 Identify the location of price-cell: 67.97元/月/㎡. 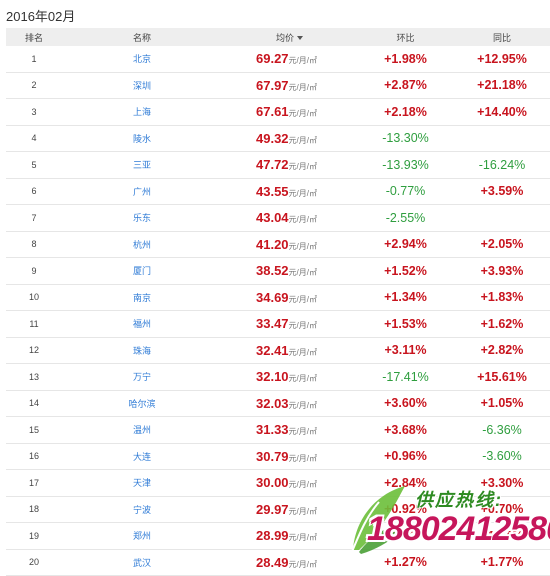
(289, 85).